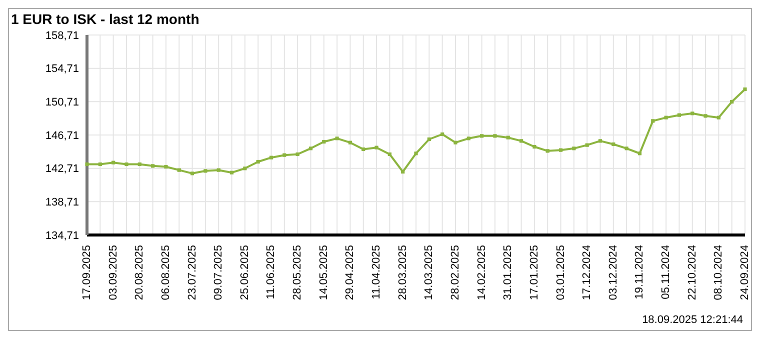  What do you see at coordinates (192, 272) in the screenshot?
I see `x-tick-label: 23.07.2025` at bounding box center [192, 272].